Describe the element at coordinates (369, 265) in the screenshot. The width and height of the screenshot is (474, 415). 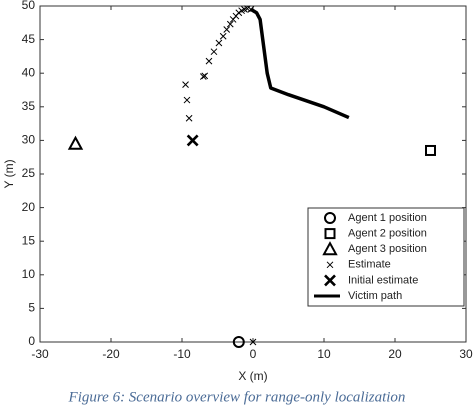
I see `legend-label: Estimate` at that location.